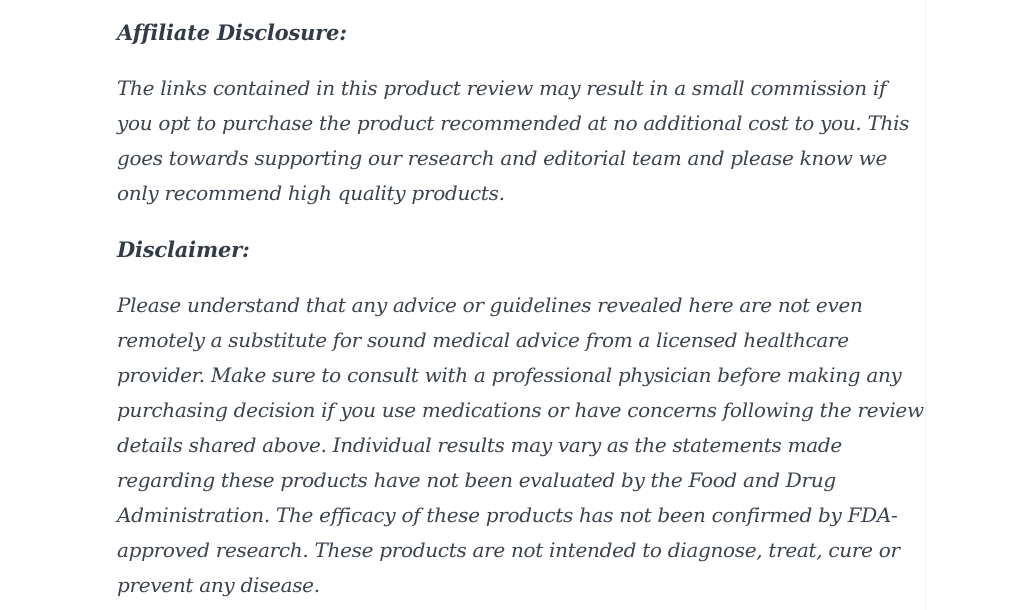 Image resolution: width=1024 pixels, height=610 pixels. What do you see at coordinates (183, 249) in the screenshot?
I see `disclaimer-heading: Disclaimer:` at bounding box center [183, 249].